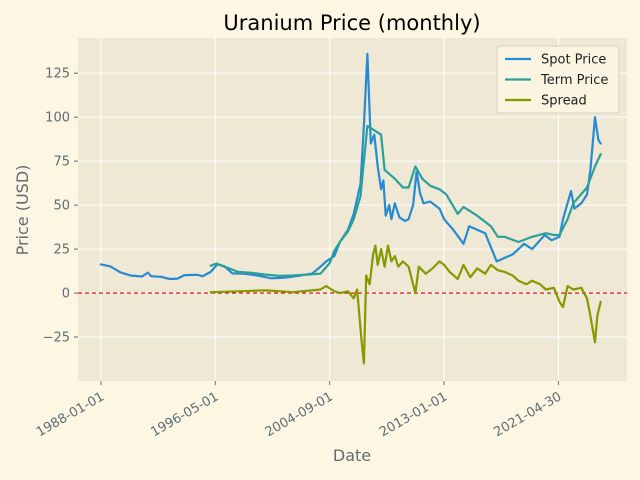 The width and height of the screenshot is (640, 480). Describe the element at coordinates (574, 80) in the screenshot. I see `legend-label-term-price: Term Price` at that location.